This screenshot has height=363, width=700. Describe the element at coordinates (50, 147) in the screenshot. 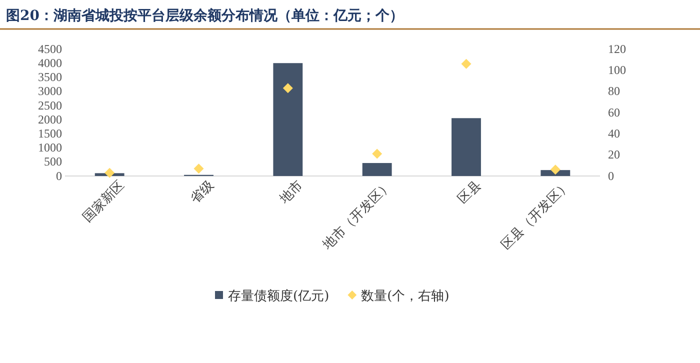

I see `y-tick-label: 1000` at that location.